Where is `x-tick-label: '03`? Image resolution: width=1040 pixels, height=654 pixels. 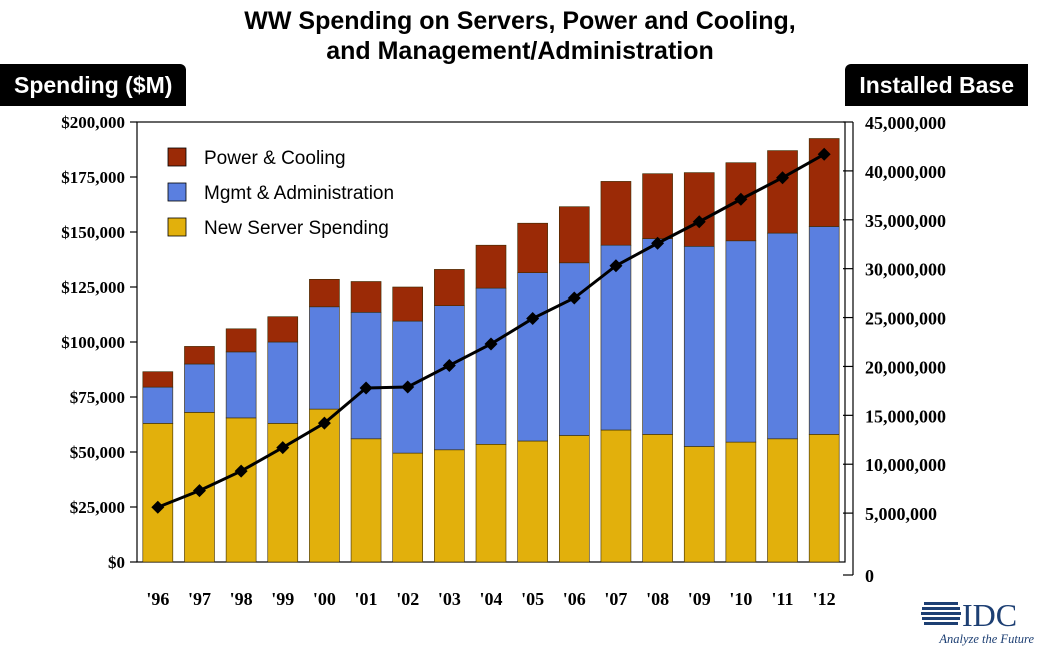 x-tick-label: '03 is located at coordinates (449, 599).